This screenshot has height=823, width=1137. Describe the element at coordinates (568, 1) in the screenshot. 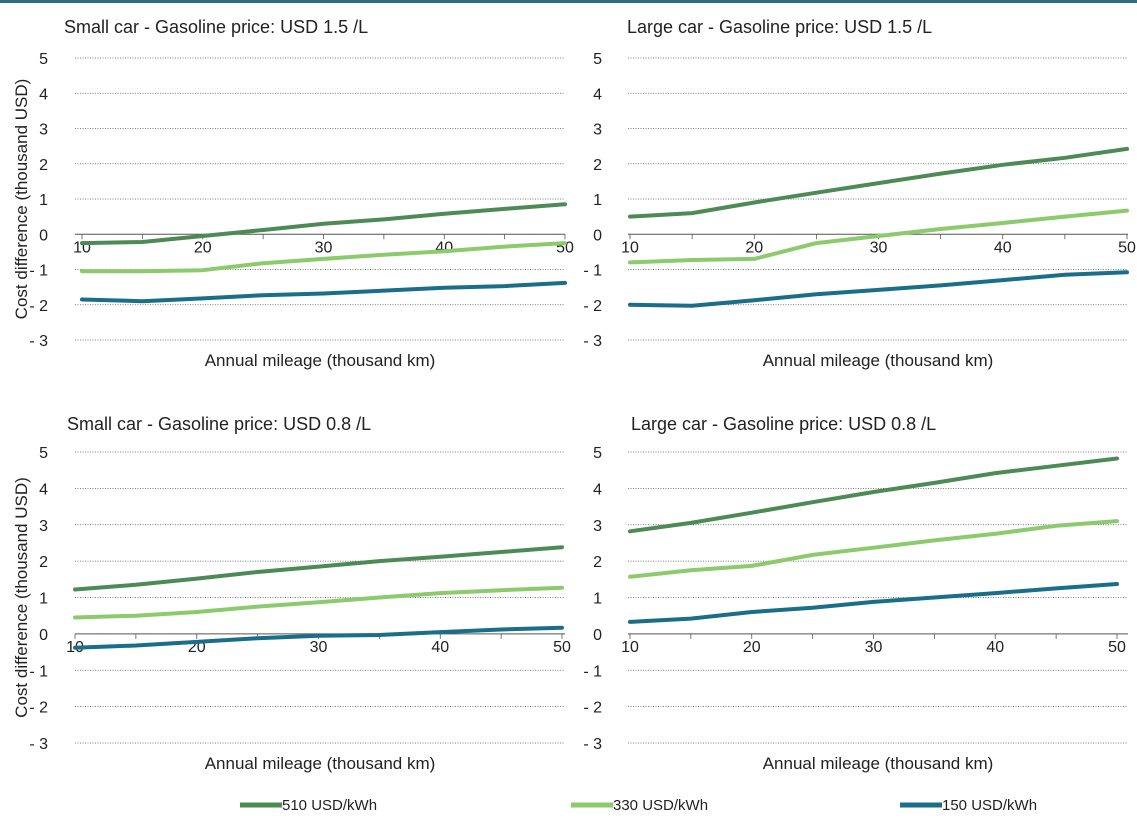

I see `top-border-line` at that location.